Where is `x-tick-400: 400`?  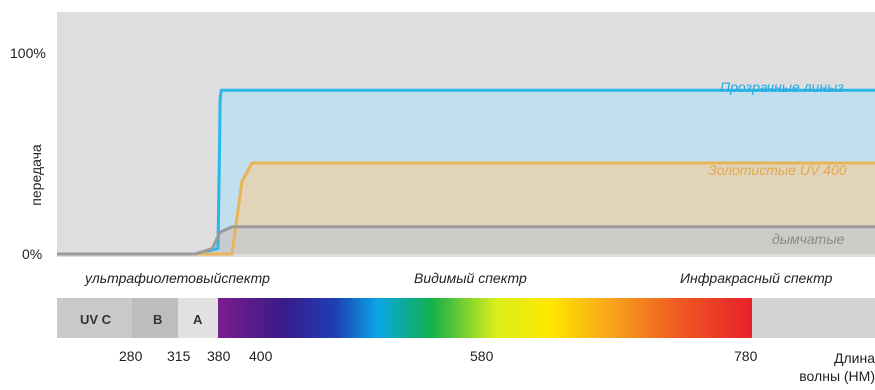
x-tick-400: 400 is located at coordinates (261, 356).